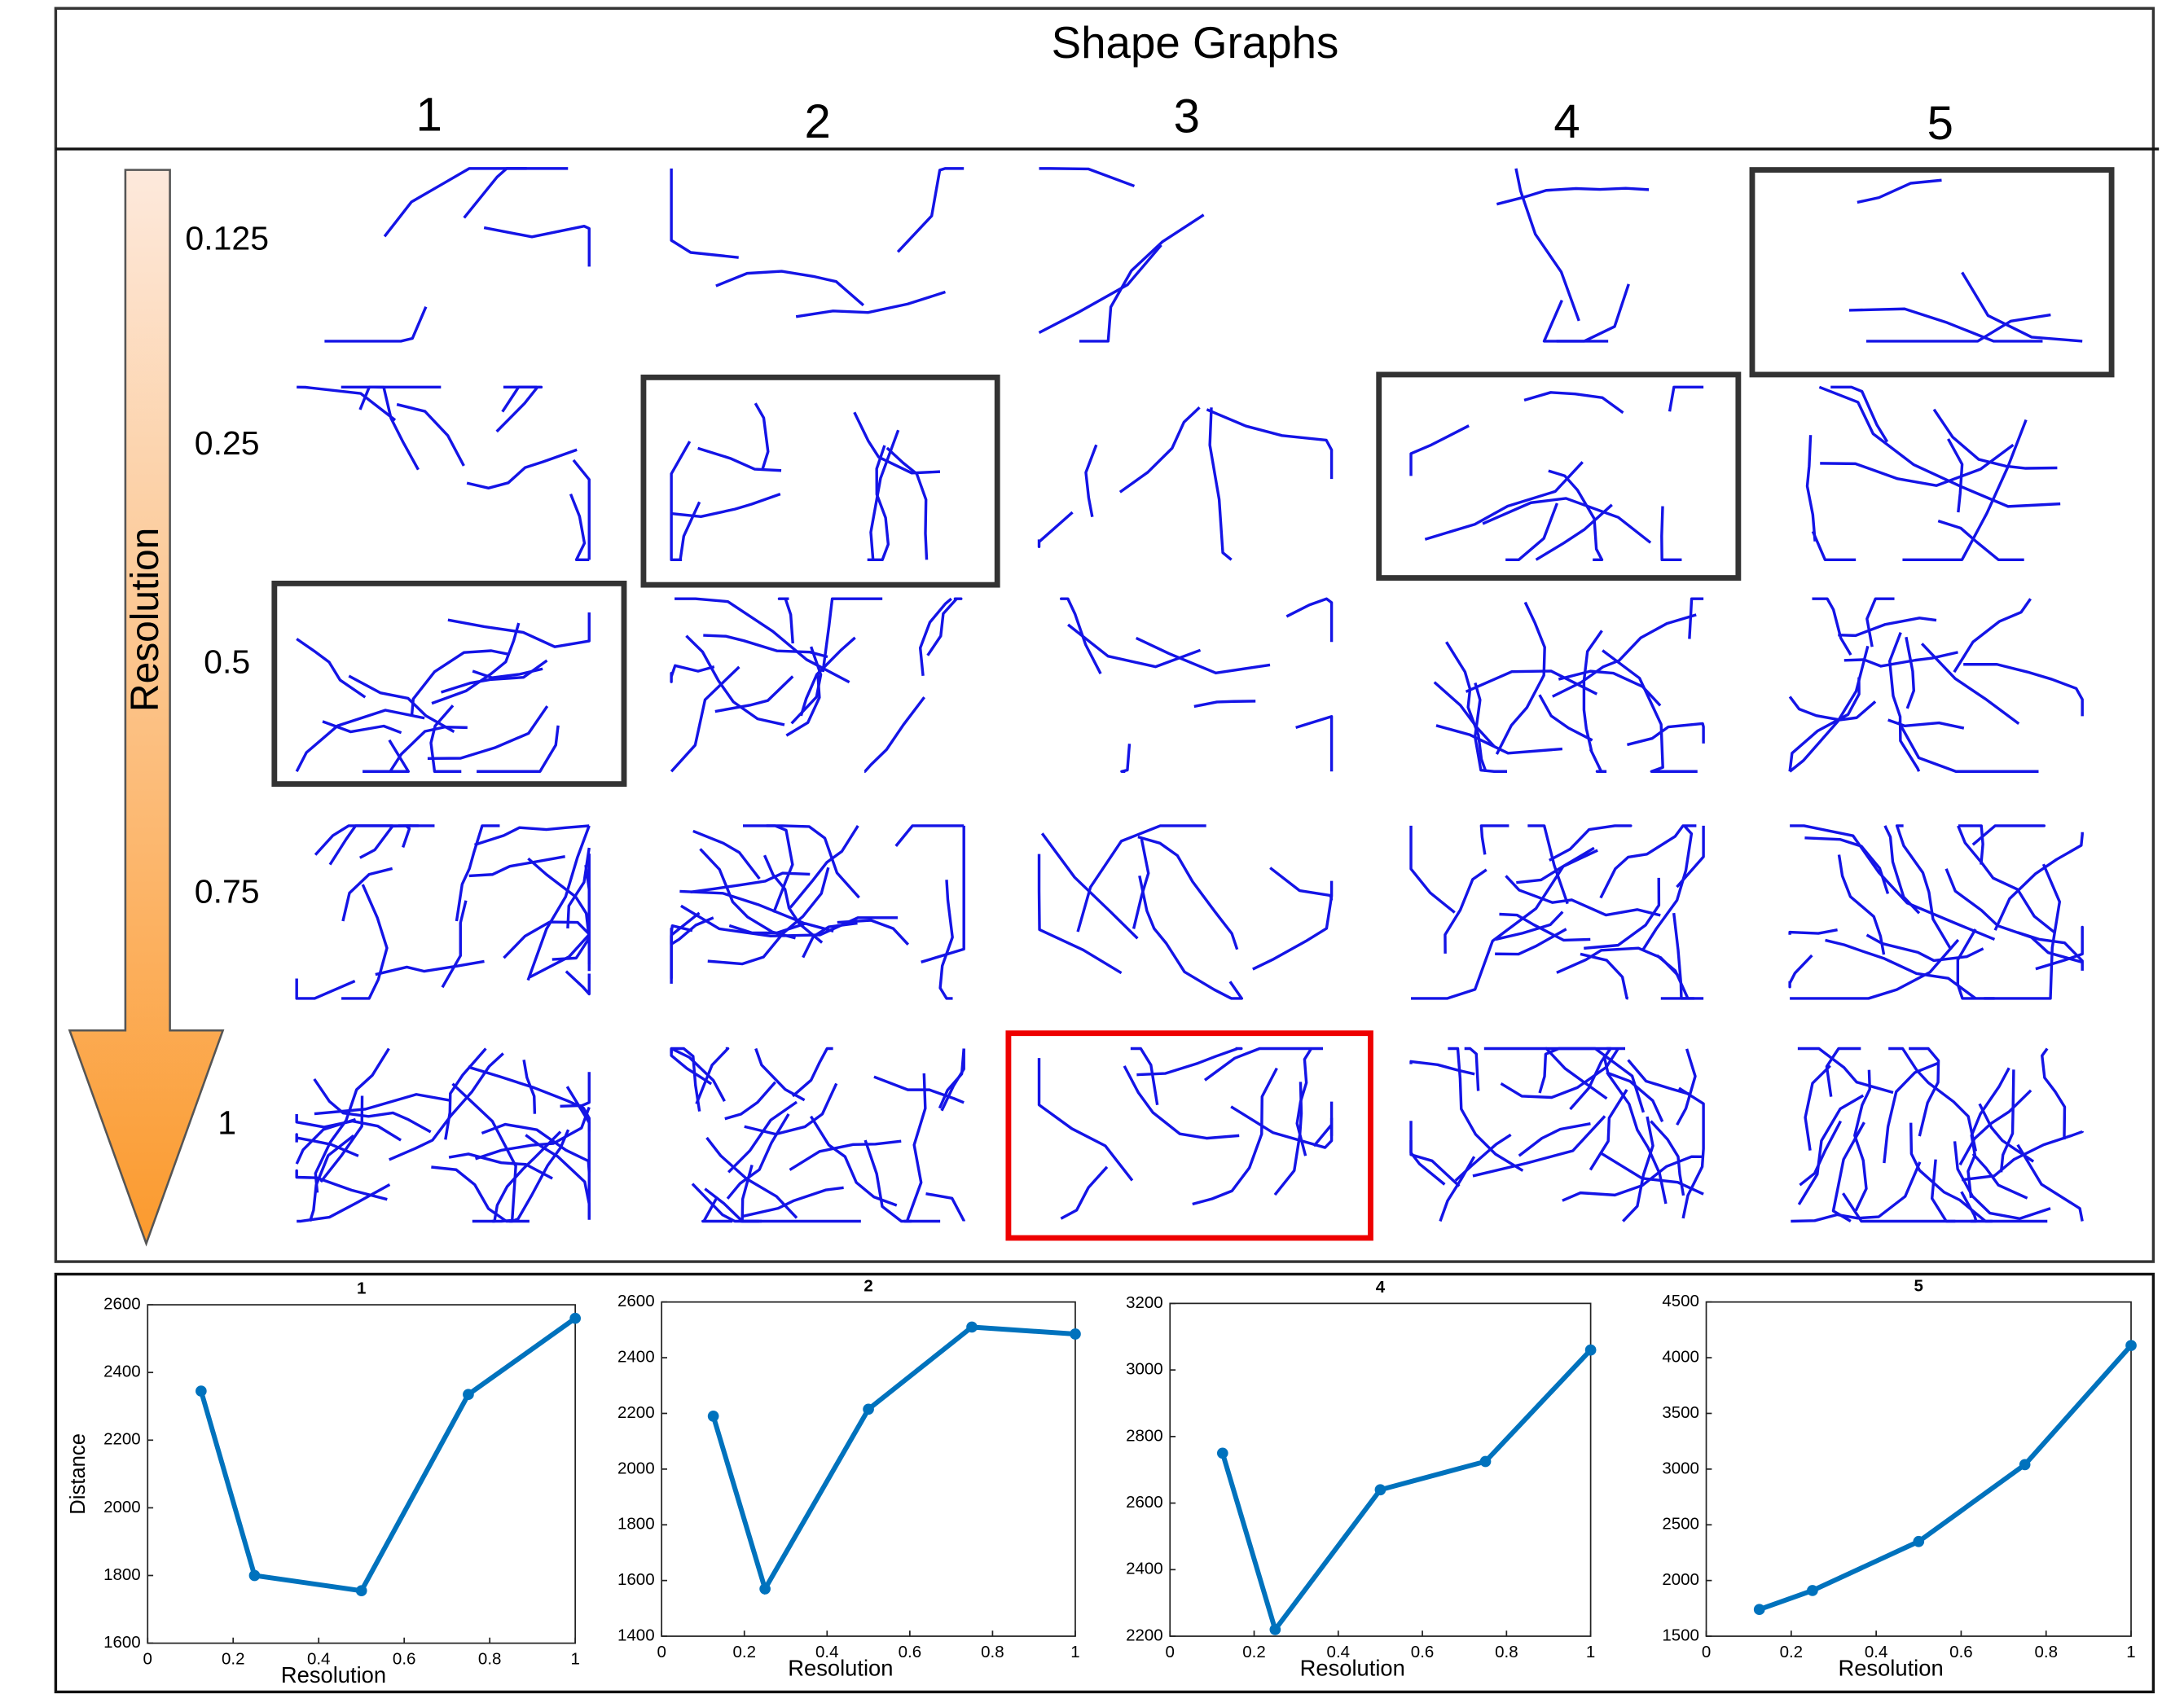 The width and height of the screenshot is (2184, 1694). Describe the element at coordinates (1254, 1652) in the screenshot. I see `x-tick-label: 0.2` at that location.